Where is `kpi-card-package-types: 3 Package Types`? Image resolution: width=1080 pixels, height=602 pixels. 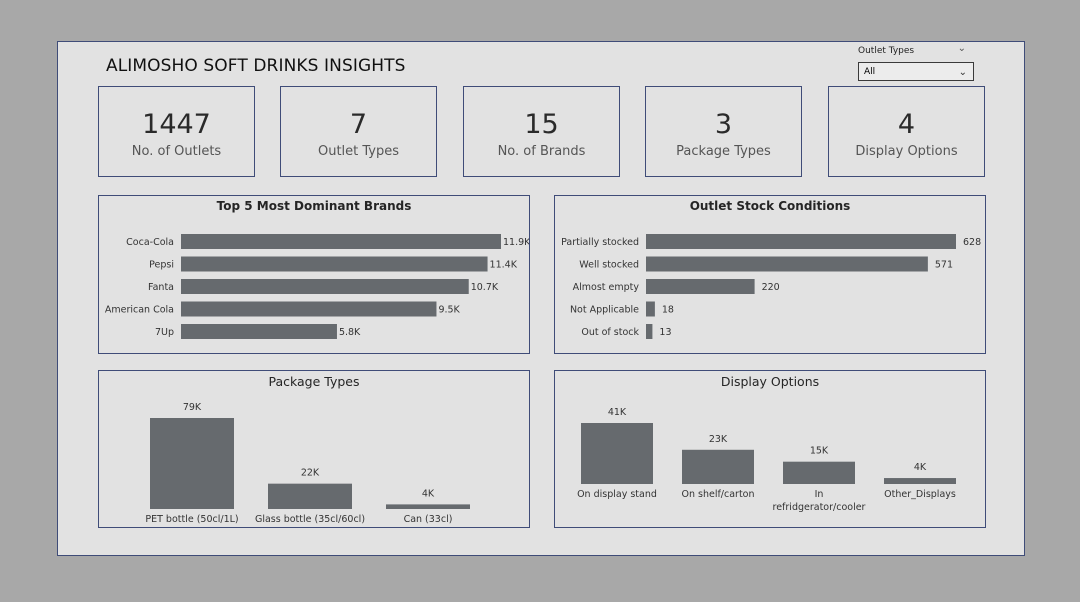 kpi-card-package-types: 3 Package Types is located at coordinates (723, 131).